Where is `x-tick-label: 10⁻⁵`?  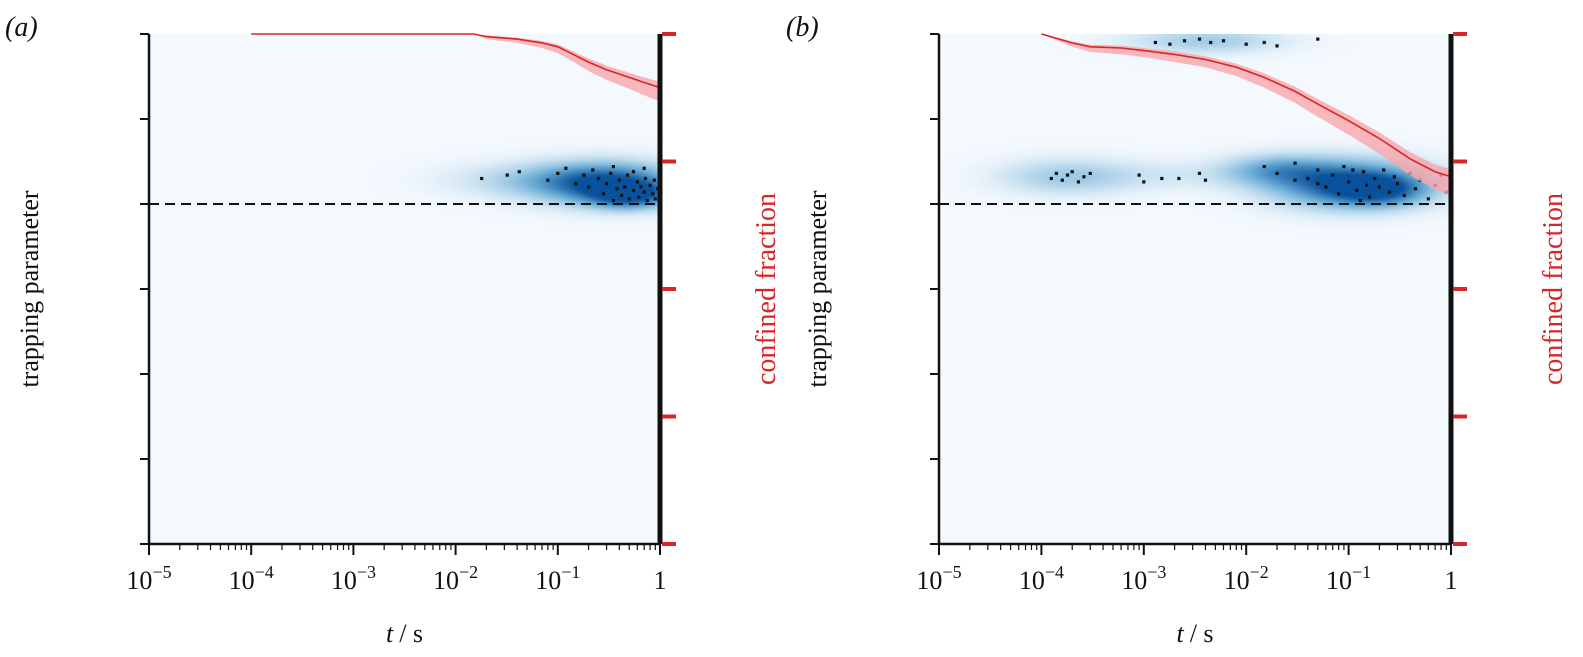 x-tick-label: 10⁻⁵ is located at coordinates (148, 578).